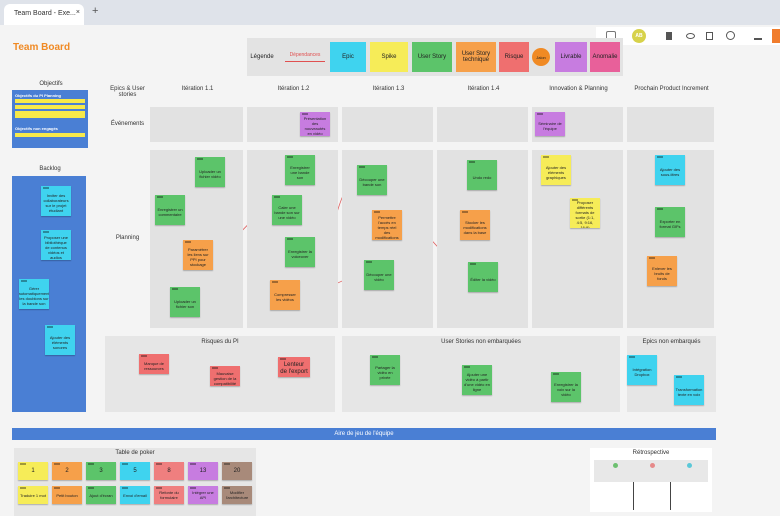  Describe the element at coordinates (315, 124) in the screenshot. I see `sticky-note: Présentation des nouveautés en vidéo` at that location.